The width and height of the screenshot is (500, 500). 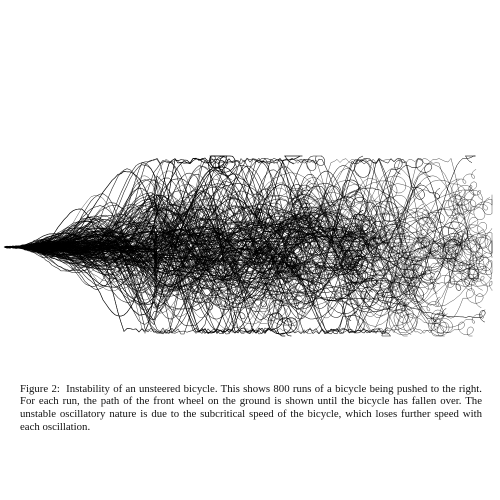 What do you see at coordinates (40, 388) in the screenshot?
I see `figure-label: Figure 2:` at bounding box center [40, 388].